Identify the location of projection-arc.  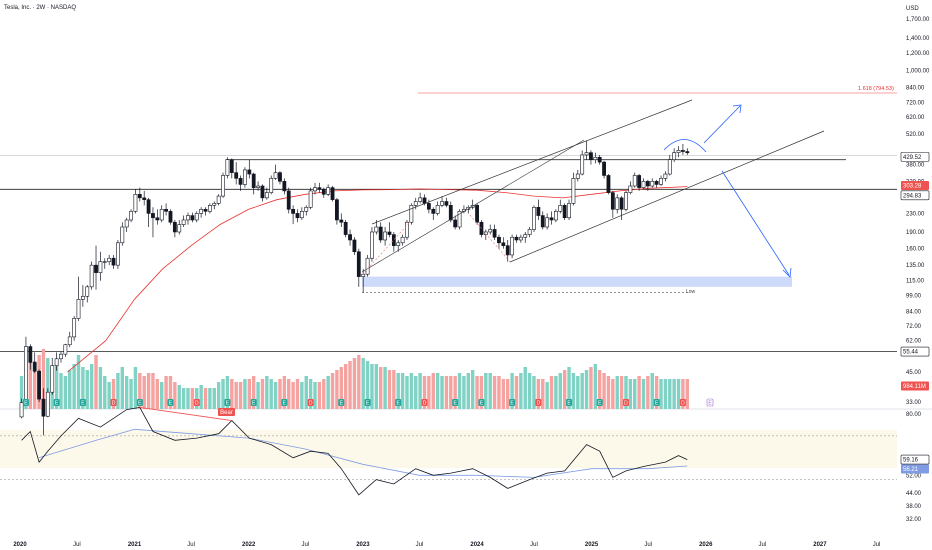
(685, 146).